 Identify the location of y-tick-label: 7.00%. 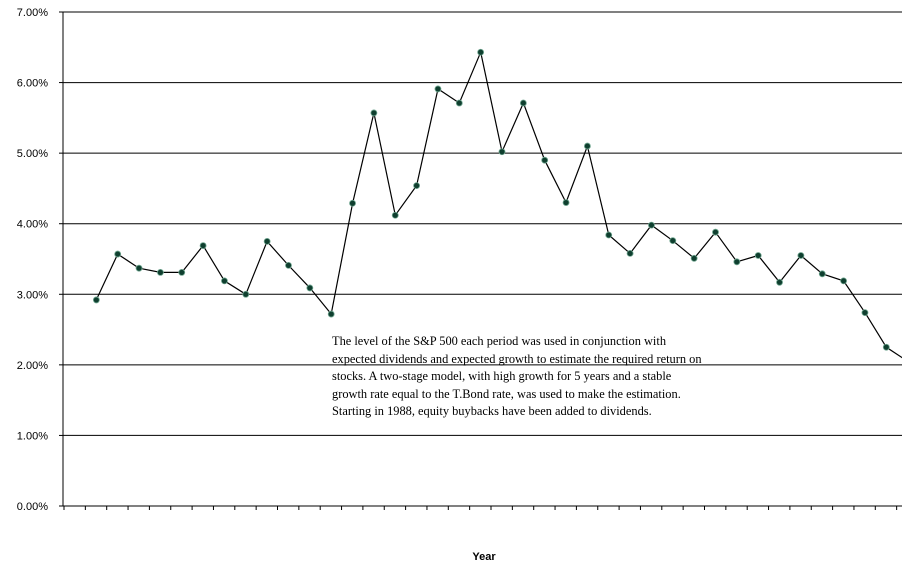
(32, 13).